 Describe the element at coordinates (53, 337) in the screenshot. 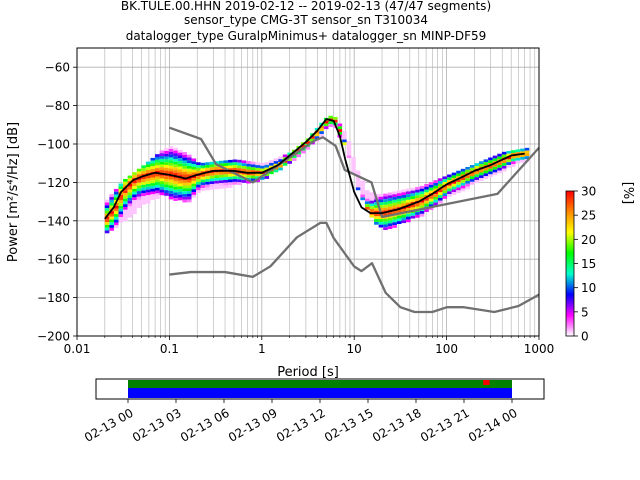

I see `y-tick-label: −200` at that location.